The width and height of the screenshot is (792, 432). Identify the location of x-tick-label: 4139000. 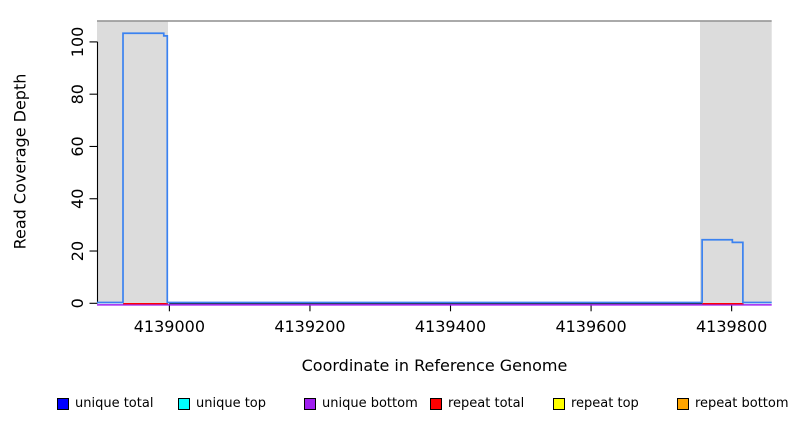
(169, 326).